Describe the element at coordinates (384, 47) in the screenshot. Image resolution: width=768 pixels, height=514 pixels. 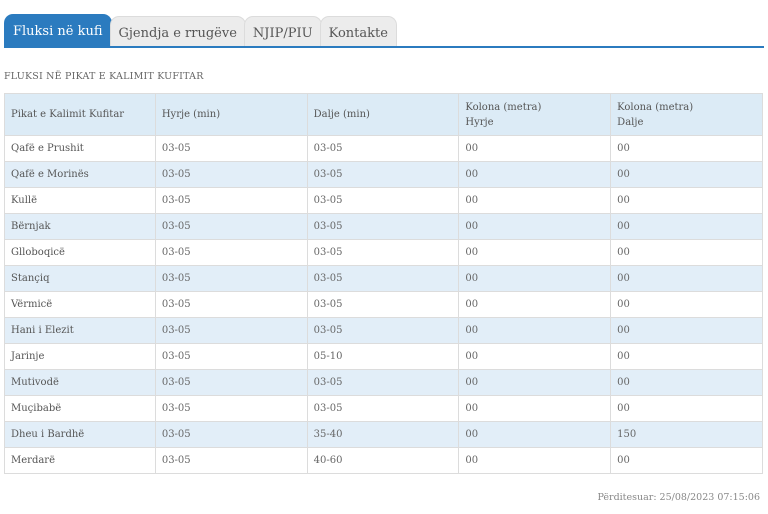
I see `tab-underline` at that location.